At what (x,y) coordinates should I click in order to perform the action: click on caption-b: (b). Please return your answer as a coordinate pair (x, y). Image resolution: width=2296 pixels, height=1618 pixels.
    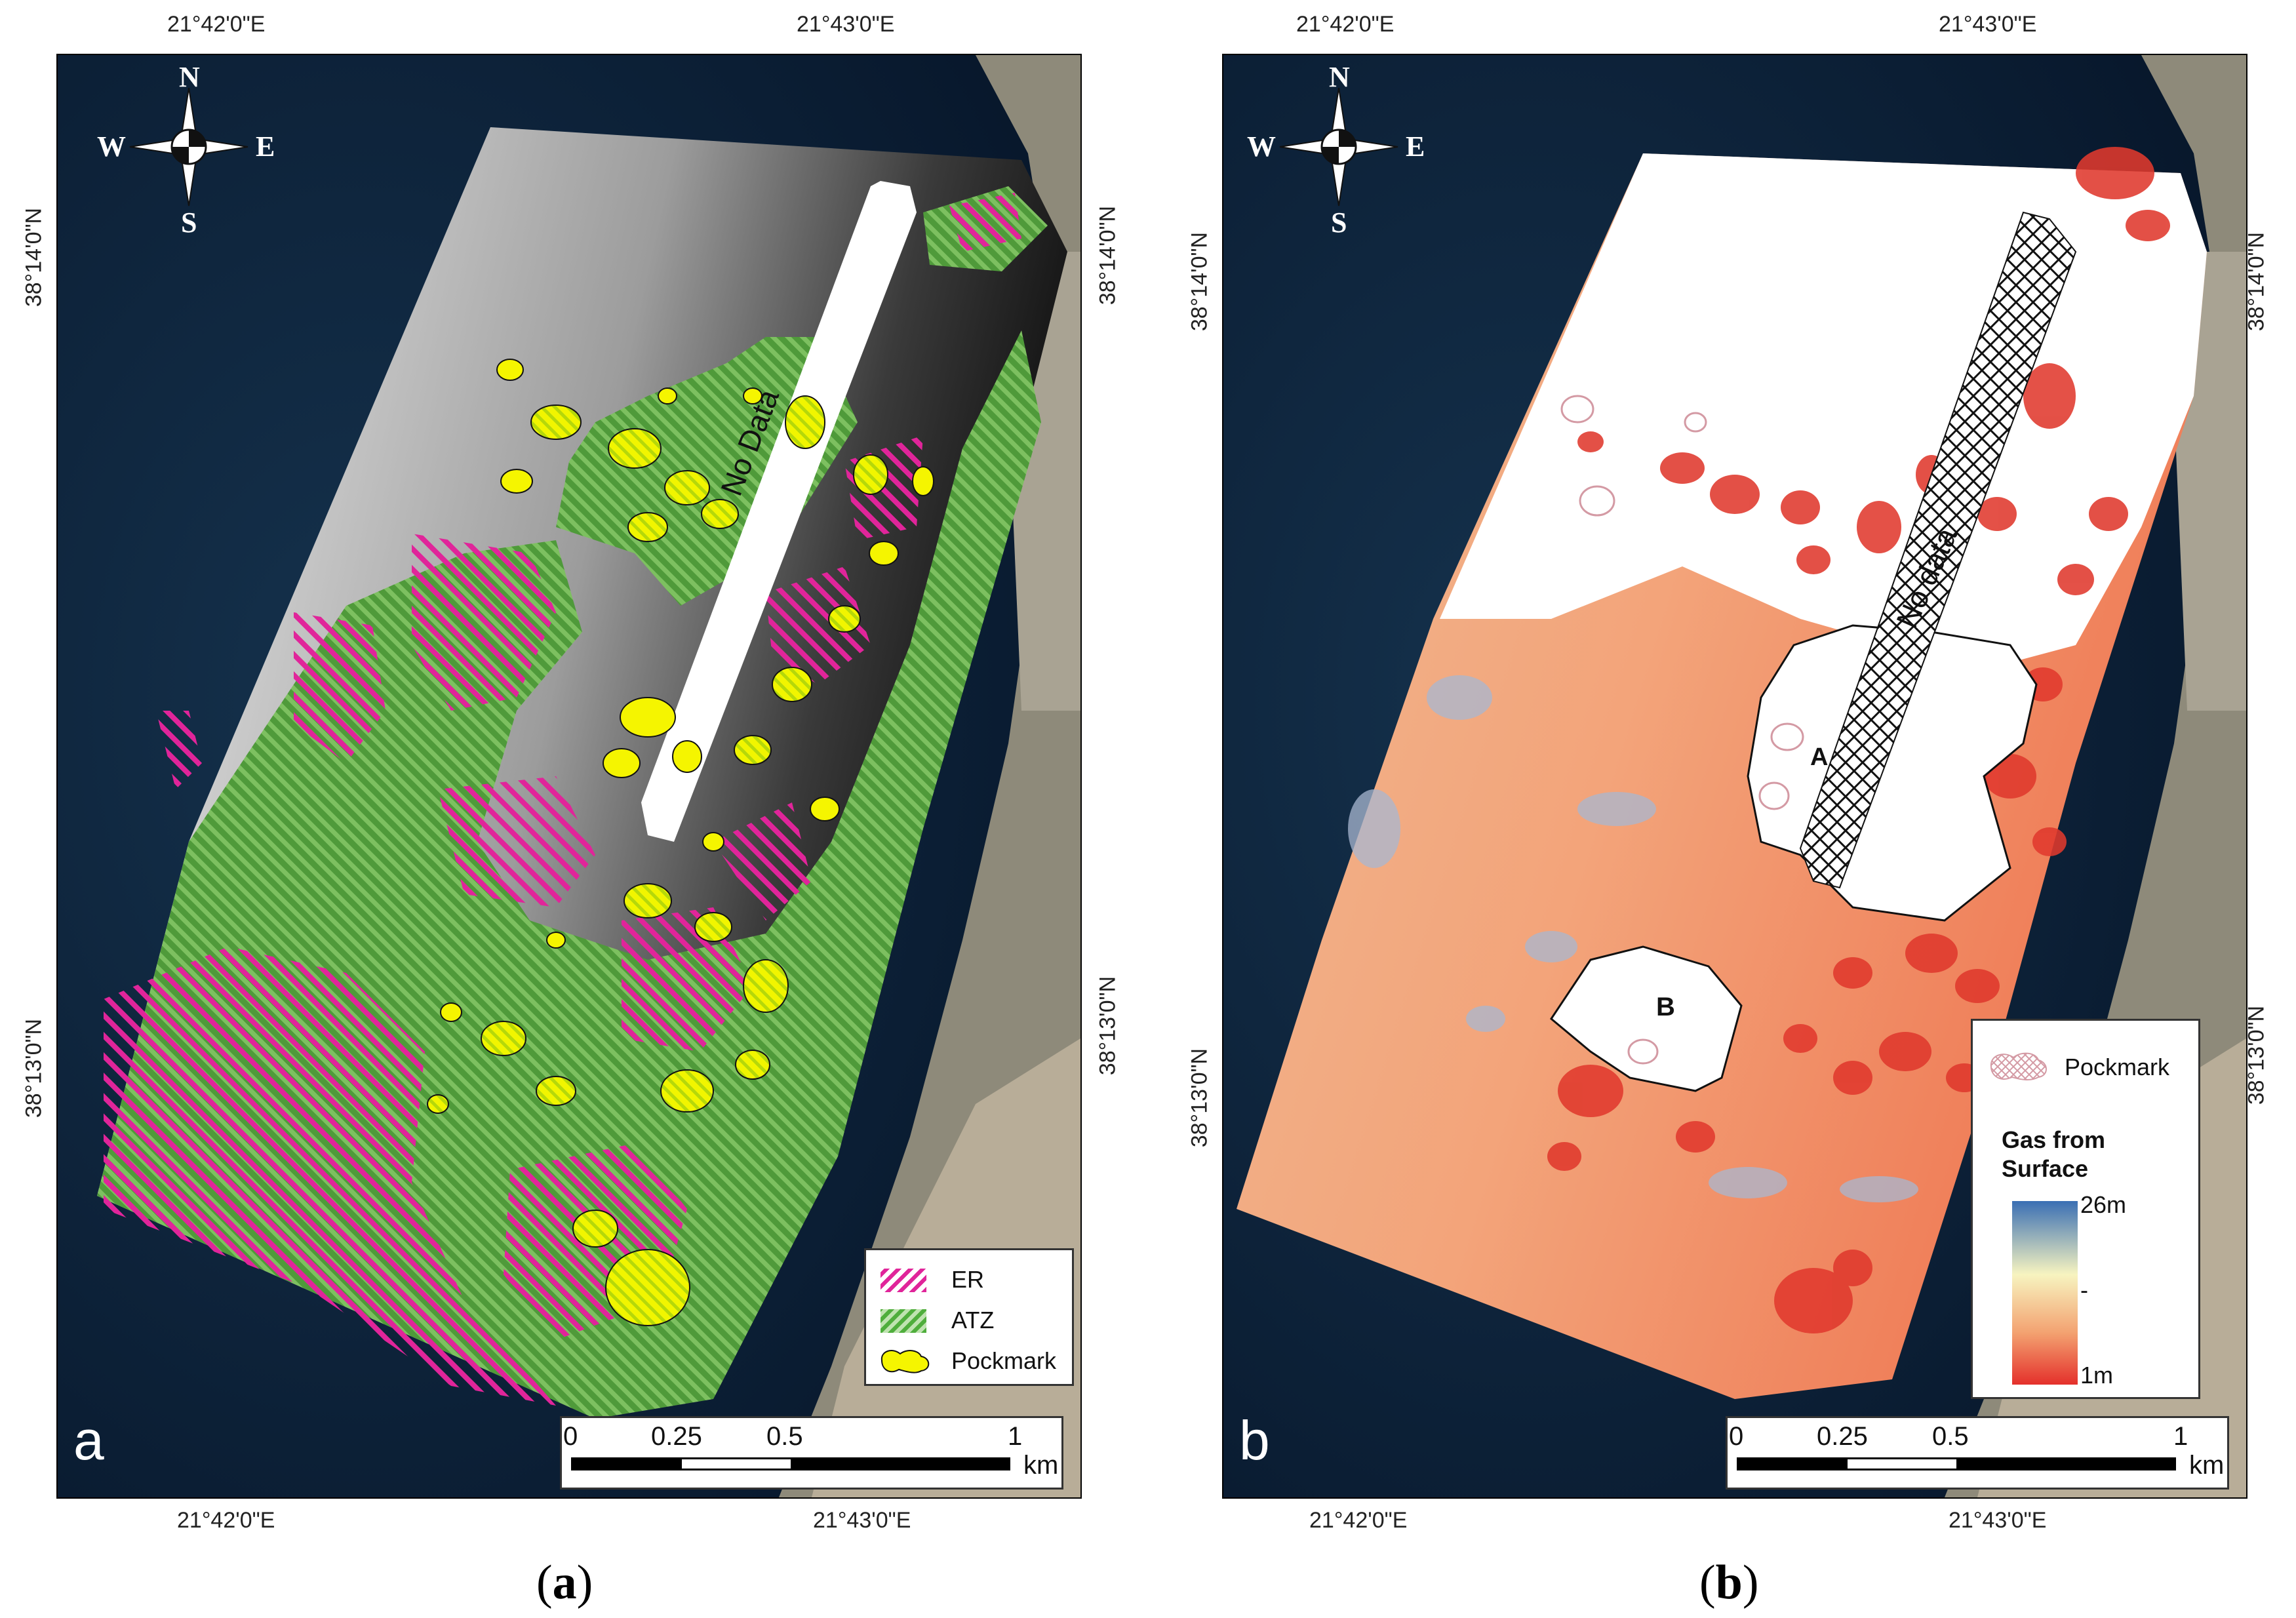
    Looking at the image, I should click on (1729, 1582).